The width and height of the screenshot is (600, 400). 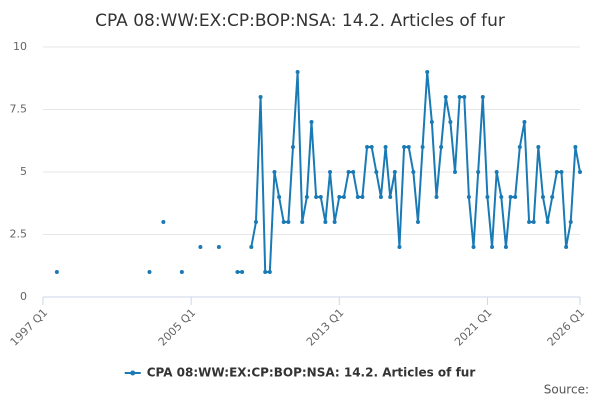 I want to click on legend-marker, so click(x=133, y=373).